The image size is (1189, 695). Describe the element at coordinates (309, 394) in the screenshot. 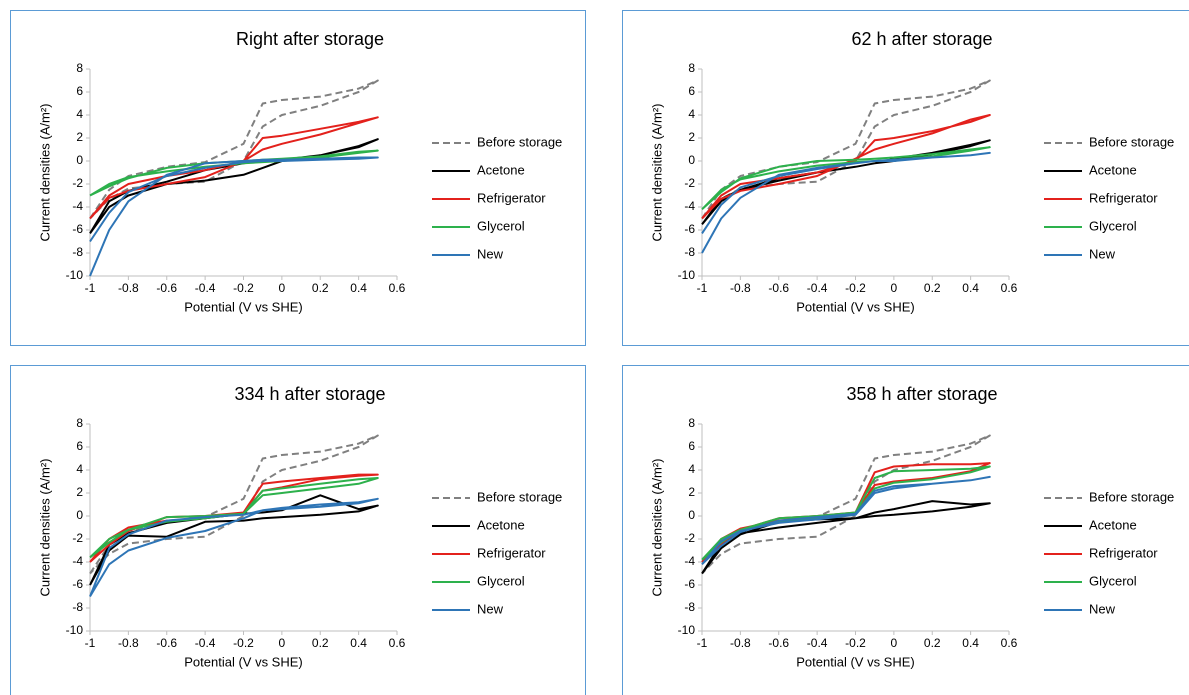

I see `chart-title: 334 h after storage` at that location.